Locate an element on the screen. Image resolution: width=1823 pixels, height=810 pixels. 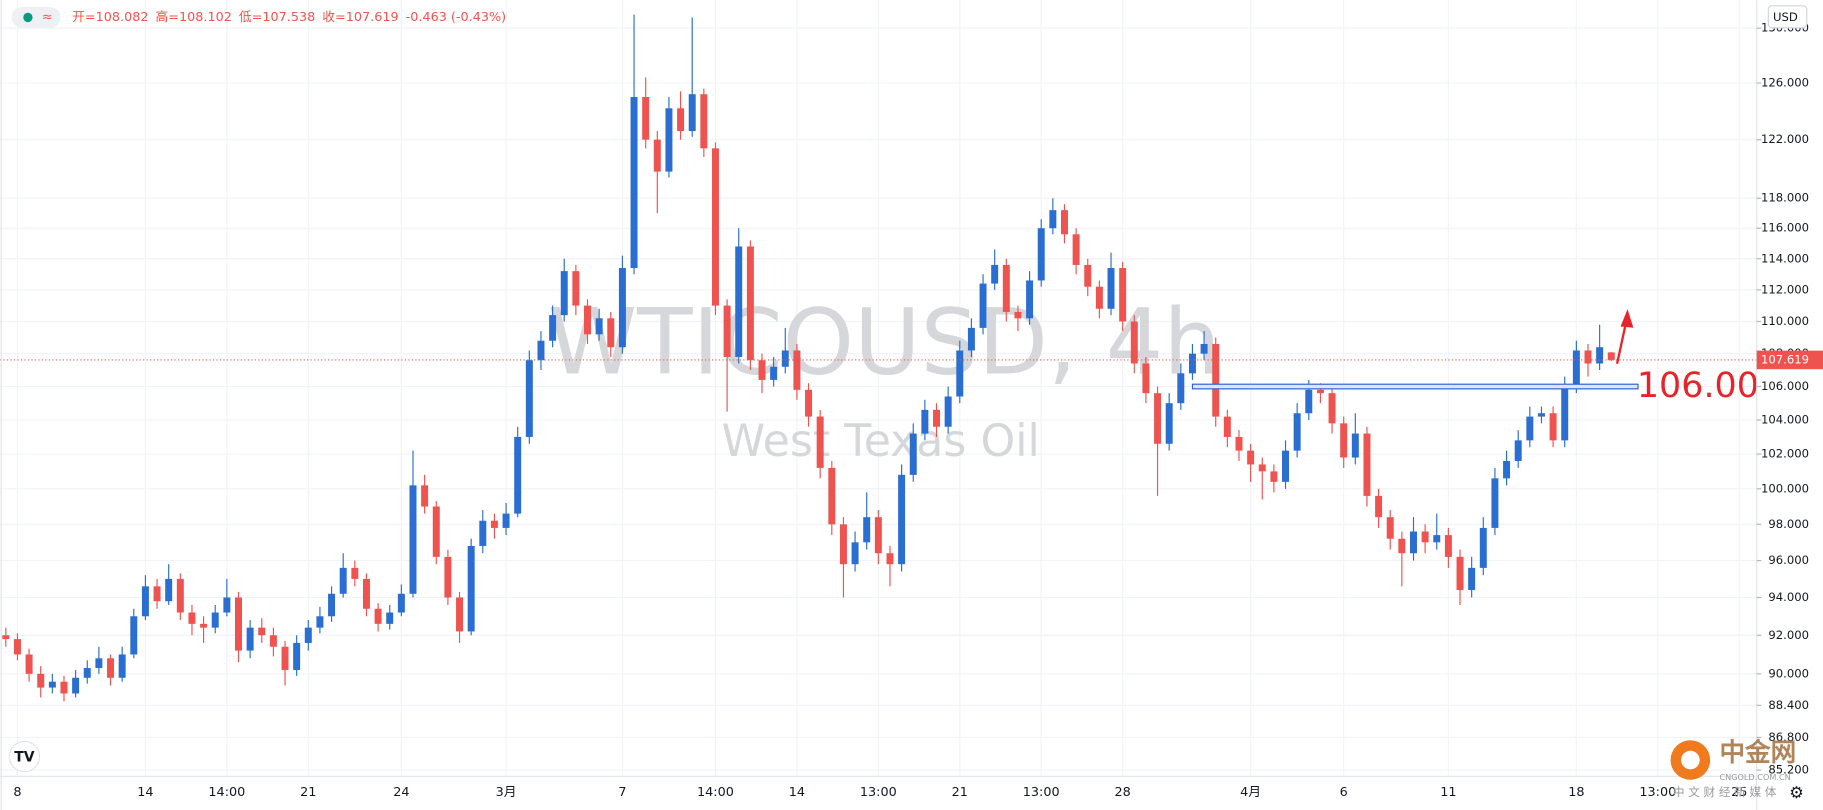
y-tick-label: 110.000 is located at coordinates (1785, 321).